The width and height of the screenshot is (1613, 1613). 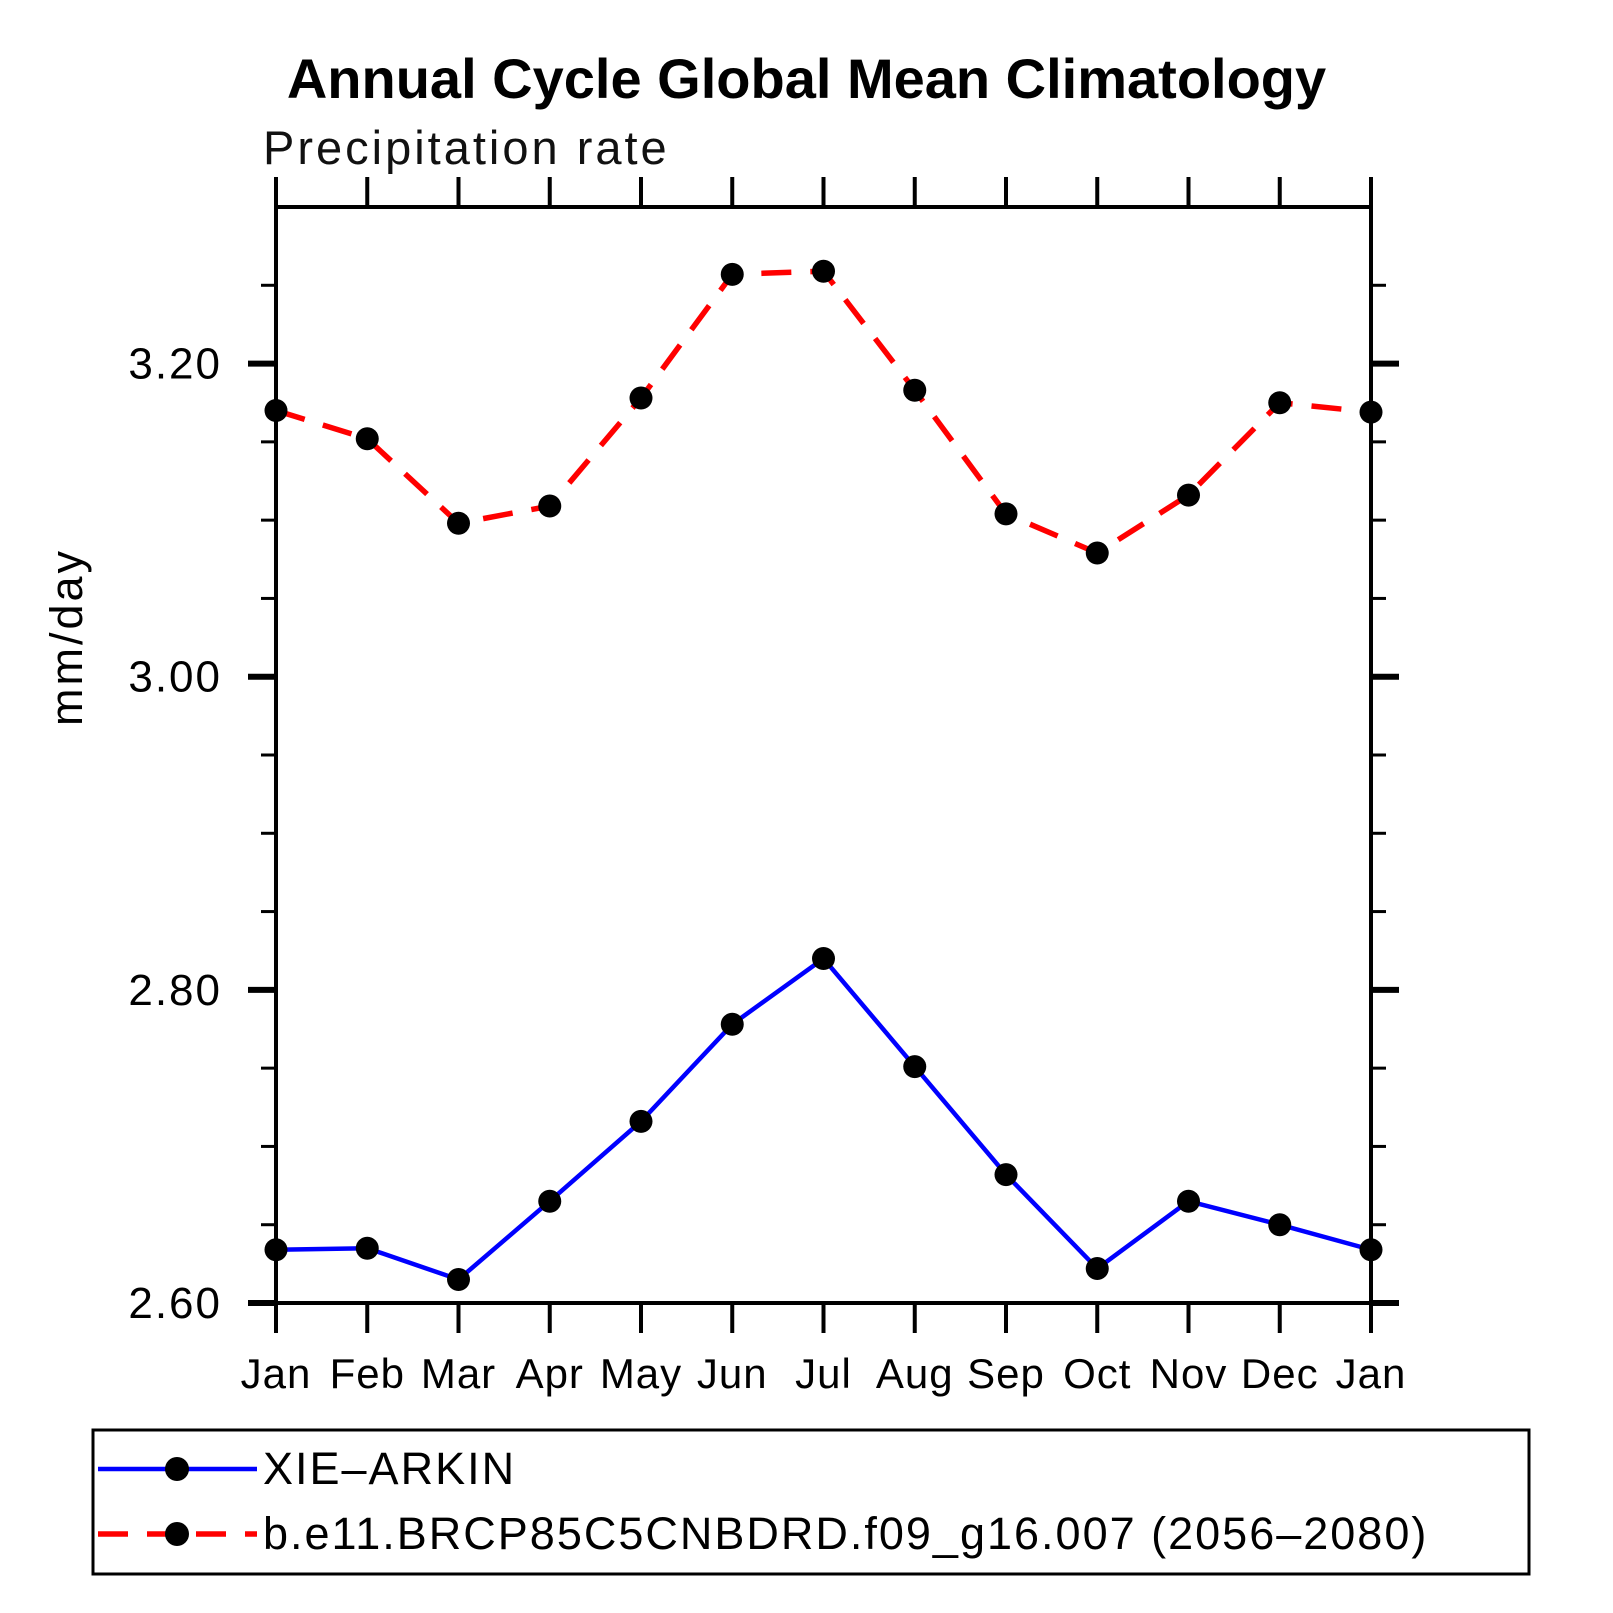 I want to click on x-tick-label: Aug, so click(x=915, y=1373).